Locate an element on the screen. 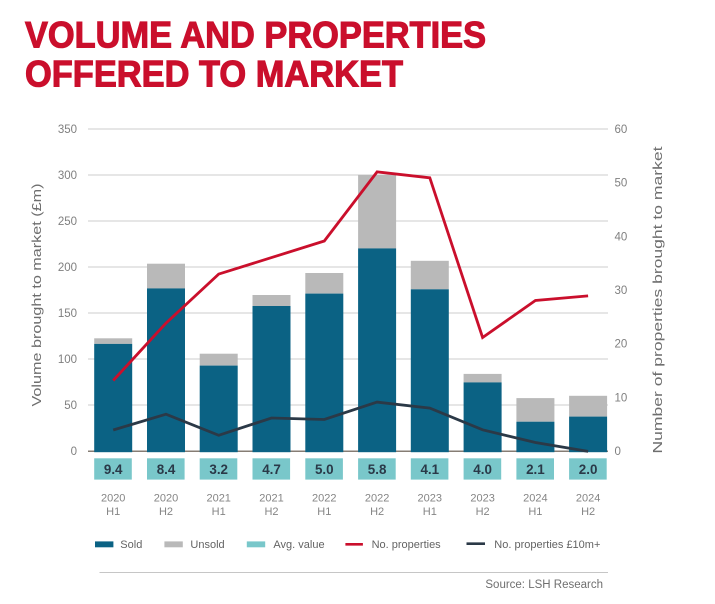 The height and width of the screenshot is (604, 715). svg-text: VOLUME AND PROPERTIES is located at coordinates (255, 35).